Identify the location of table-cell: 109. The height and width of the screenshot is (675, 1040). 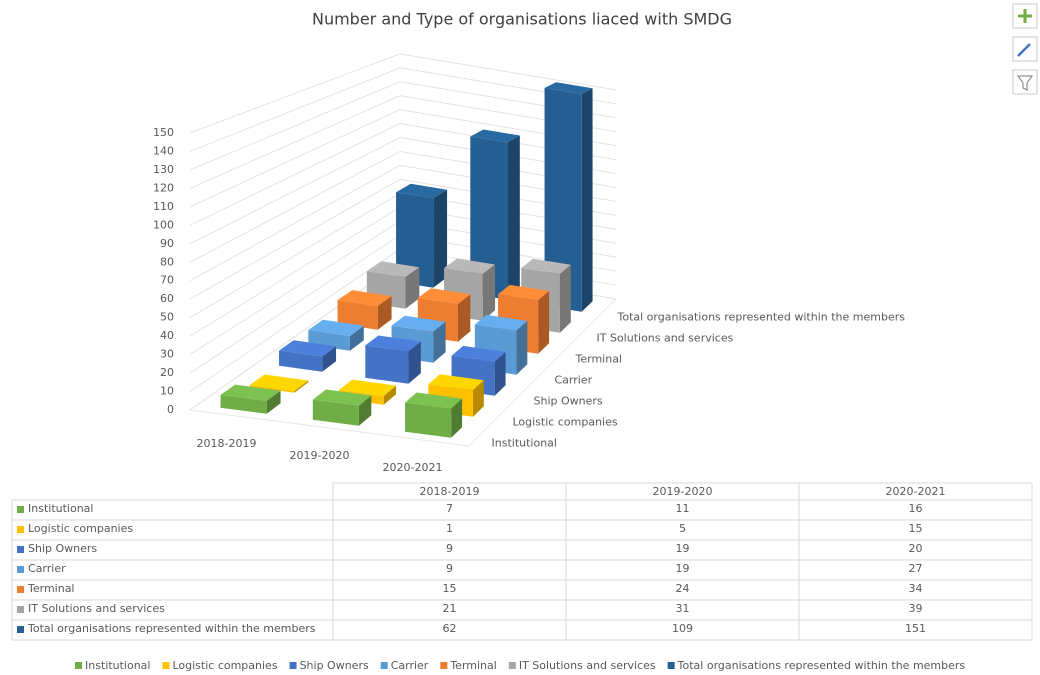
(682, 628).